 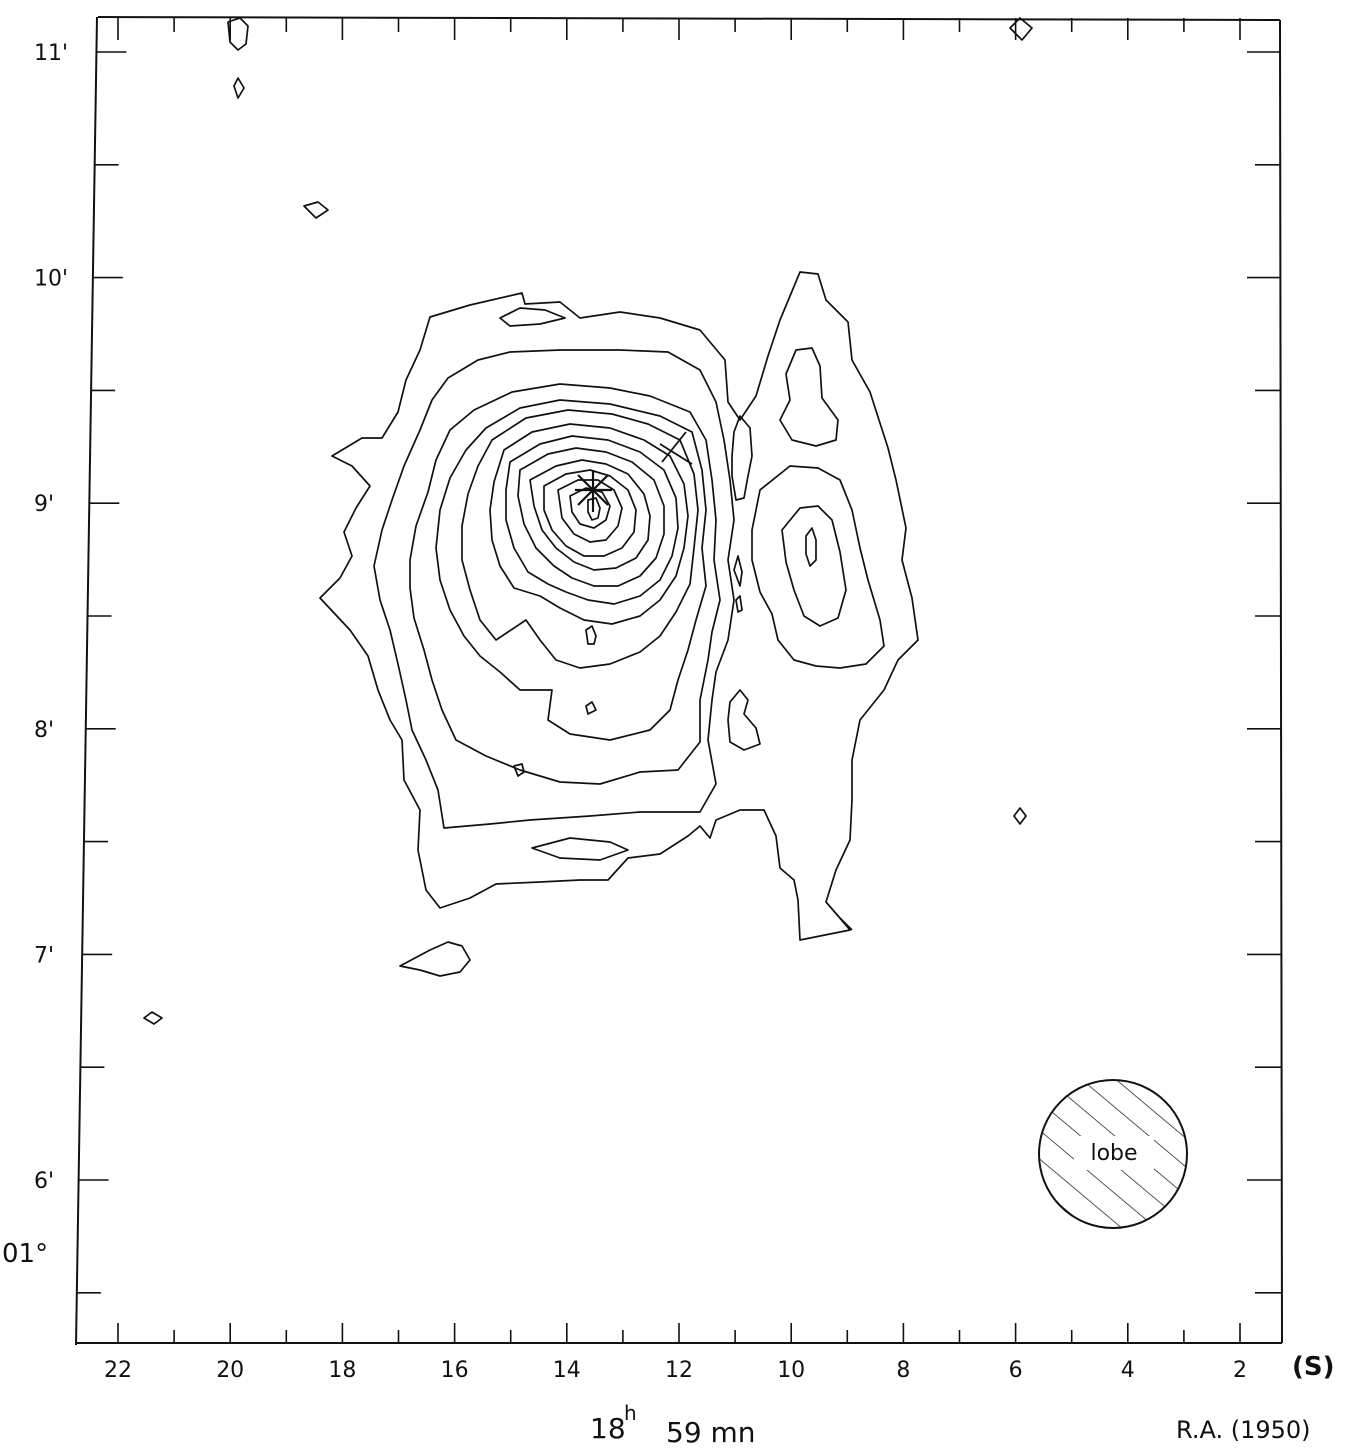 I want to click on x-tick-label: 18, so click(x=342, y=1370).